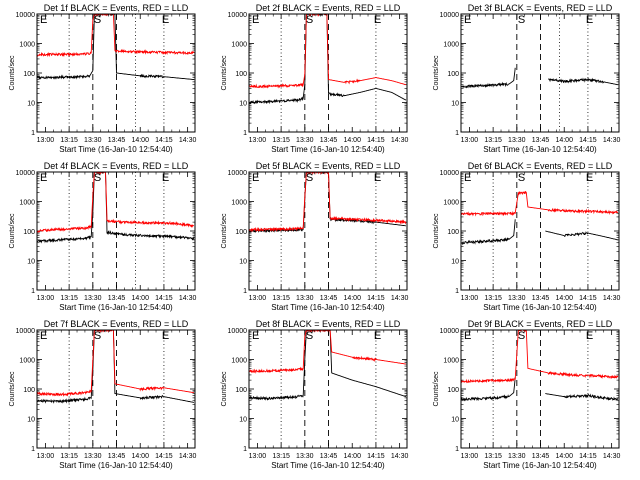  What do you see at coordinates (540, 8) in the screenshot?
I see `panel-title: Det 3f BLACK = Events, RED = LLD` at bounding box center [540, 8].